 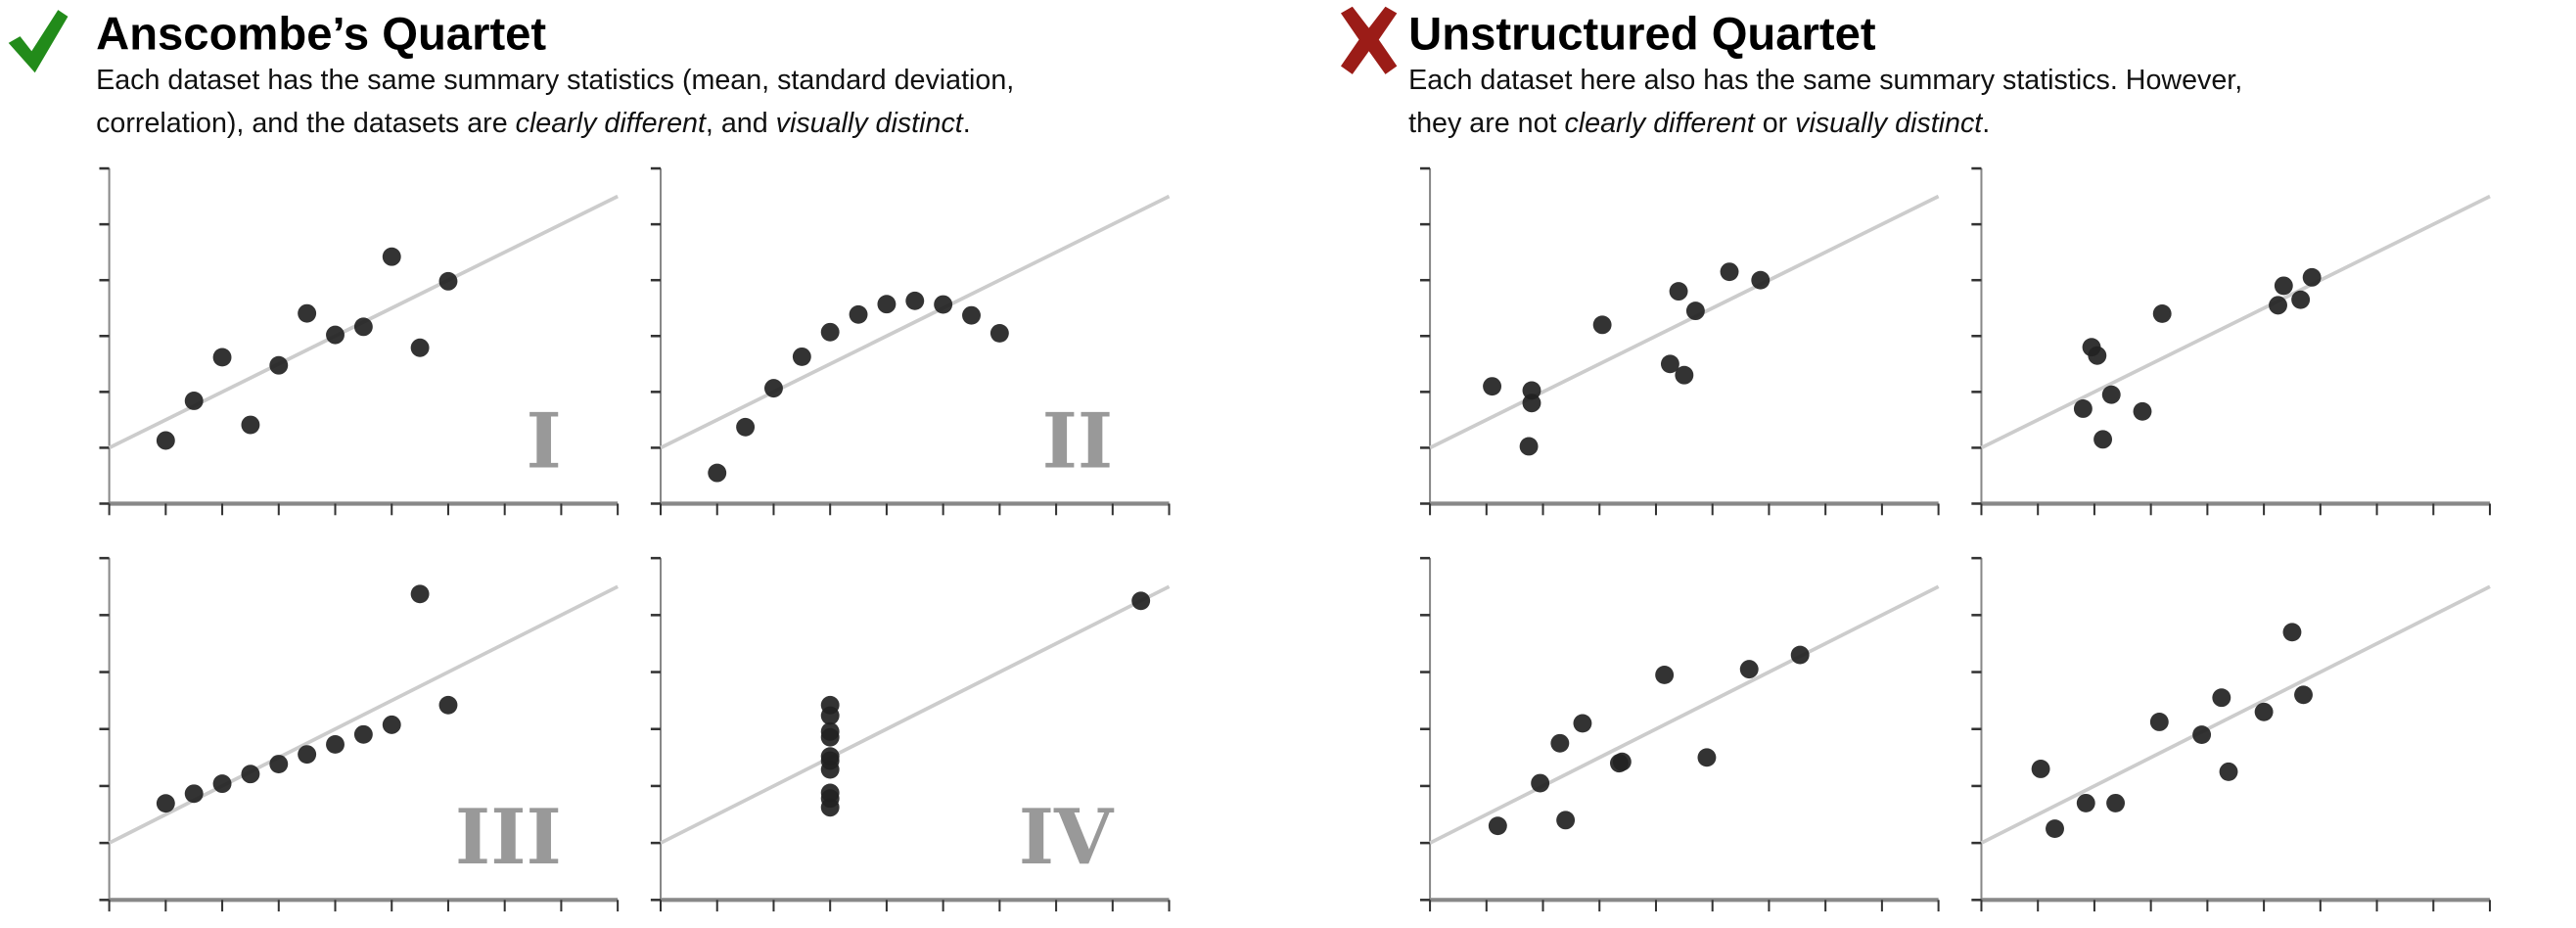 I want to click on left-subtitle-text: , and, so click(x=741, y=124).